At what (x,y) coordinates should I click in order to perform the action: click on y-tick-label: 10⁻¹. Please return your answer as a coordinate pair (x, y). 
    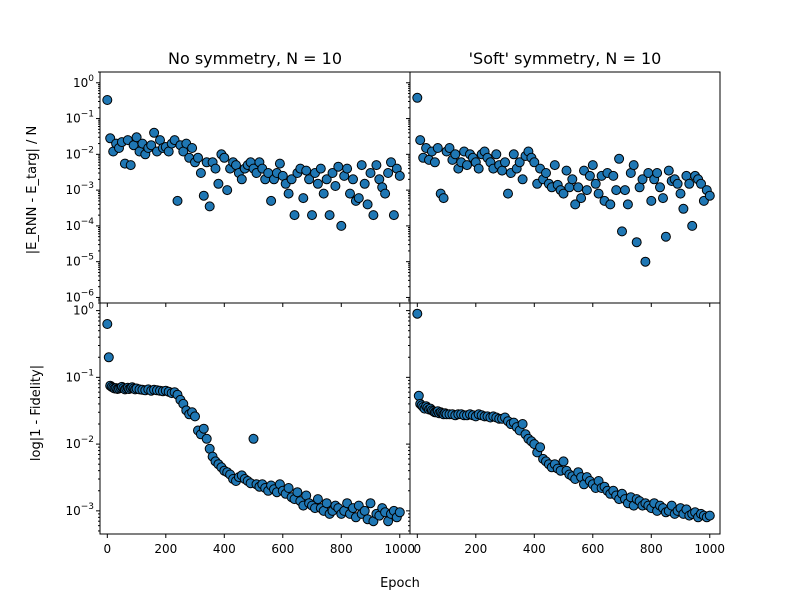
    Looking at the image, I should click on (79, 118).